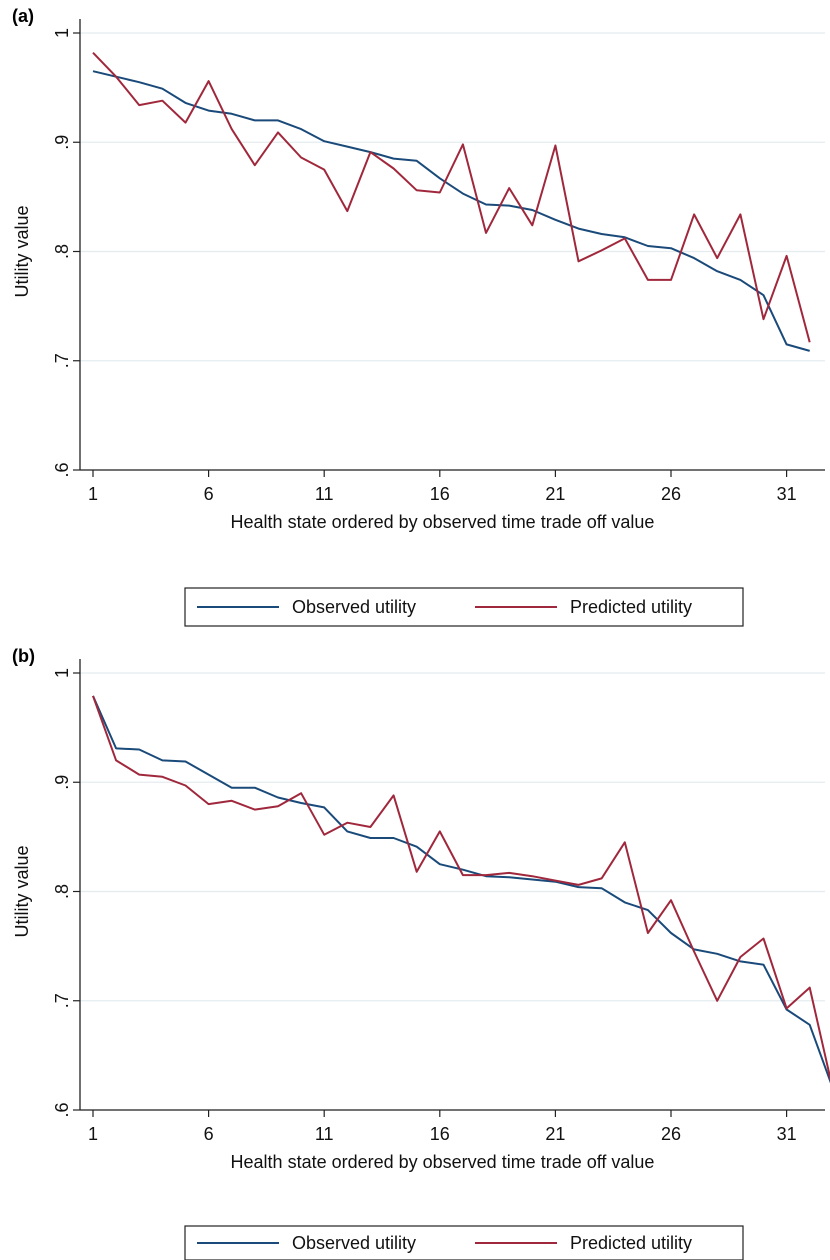  I want to click on panel-label: (a), so click(23, 16).